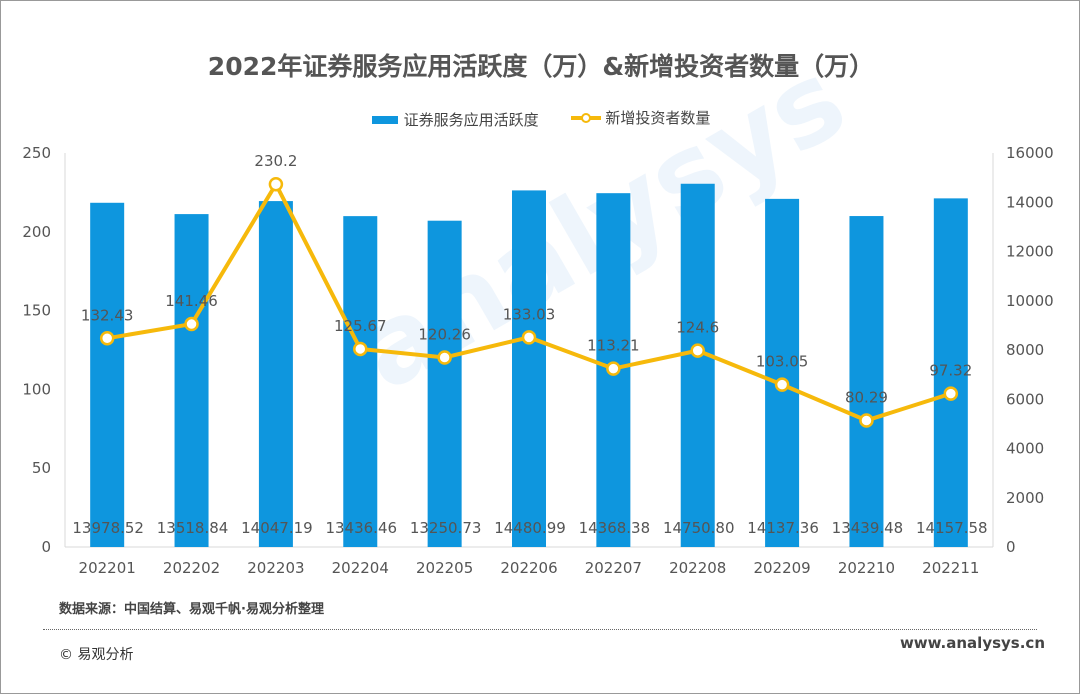 This screenshot has height=694, width=1080. What do you see at coordinates (697, 328) in the screenshot?
I see `line-data-label: 124.6` at bounding box center [697, 328].